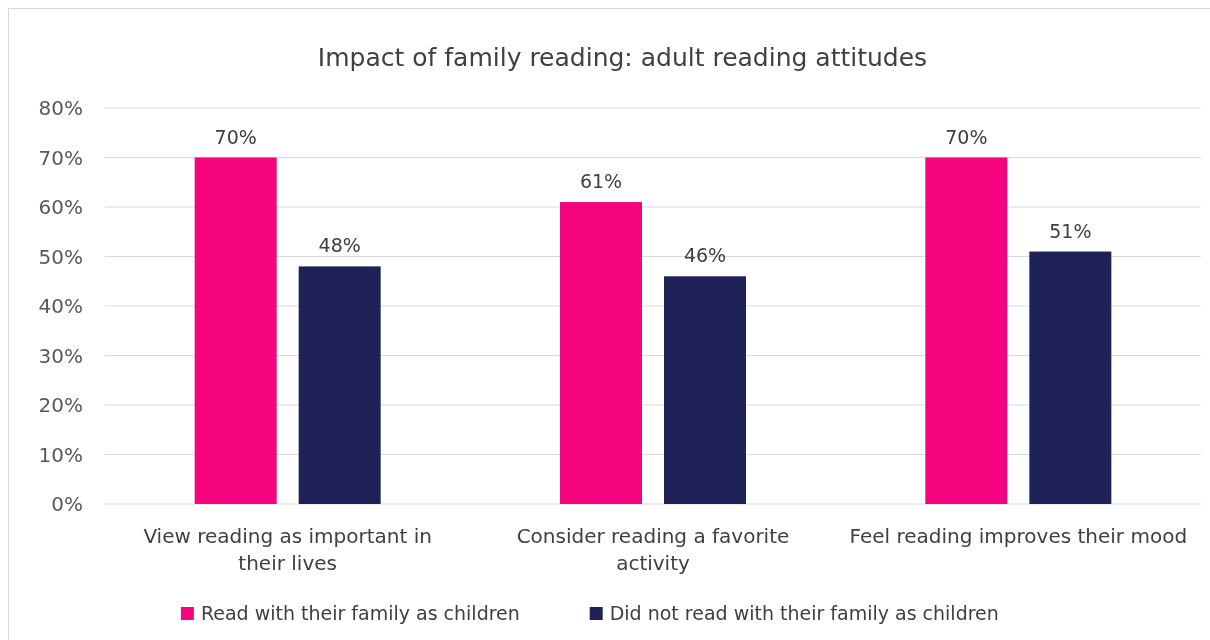 The image size is (1210, 640). I want to click on y-tick-label: 50%, so click(60, 256).